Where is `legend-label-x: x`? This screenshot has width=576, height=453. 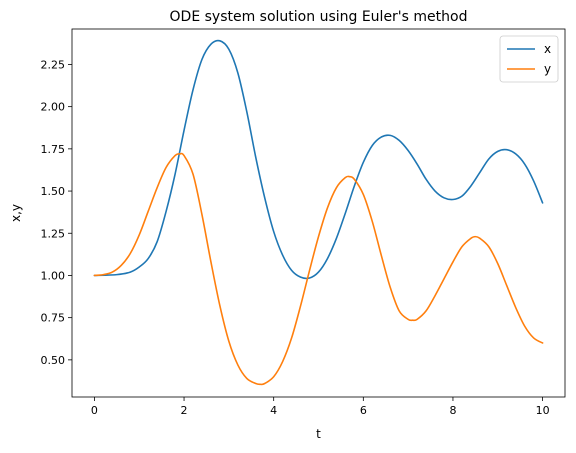
legend-label-x: x is located at coordinates (547, 49).